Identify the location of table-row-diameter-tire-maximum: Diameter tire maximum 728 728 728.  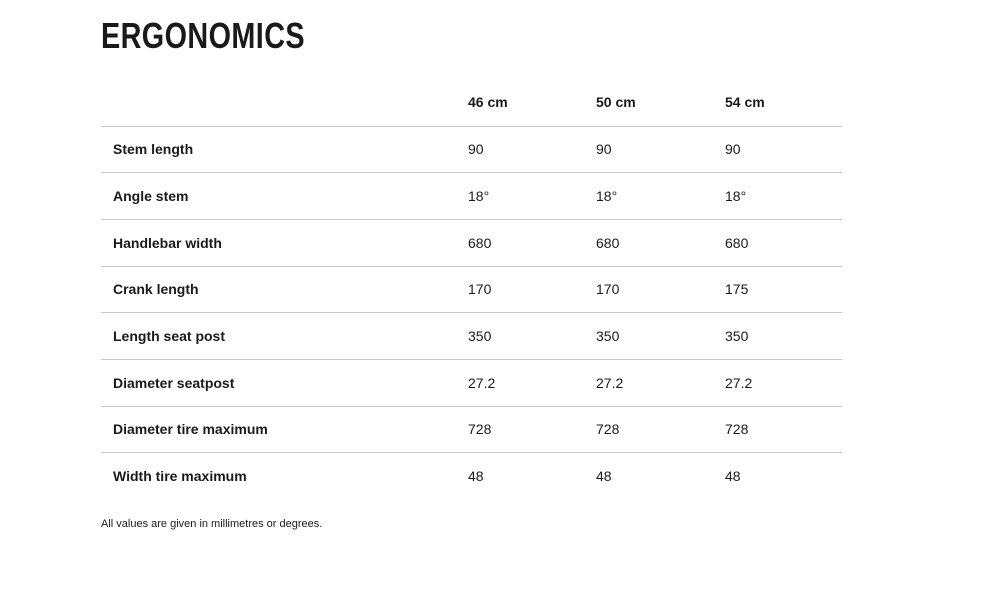
(471, 429).